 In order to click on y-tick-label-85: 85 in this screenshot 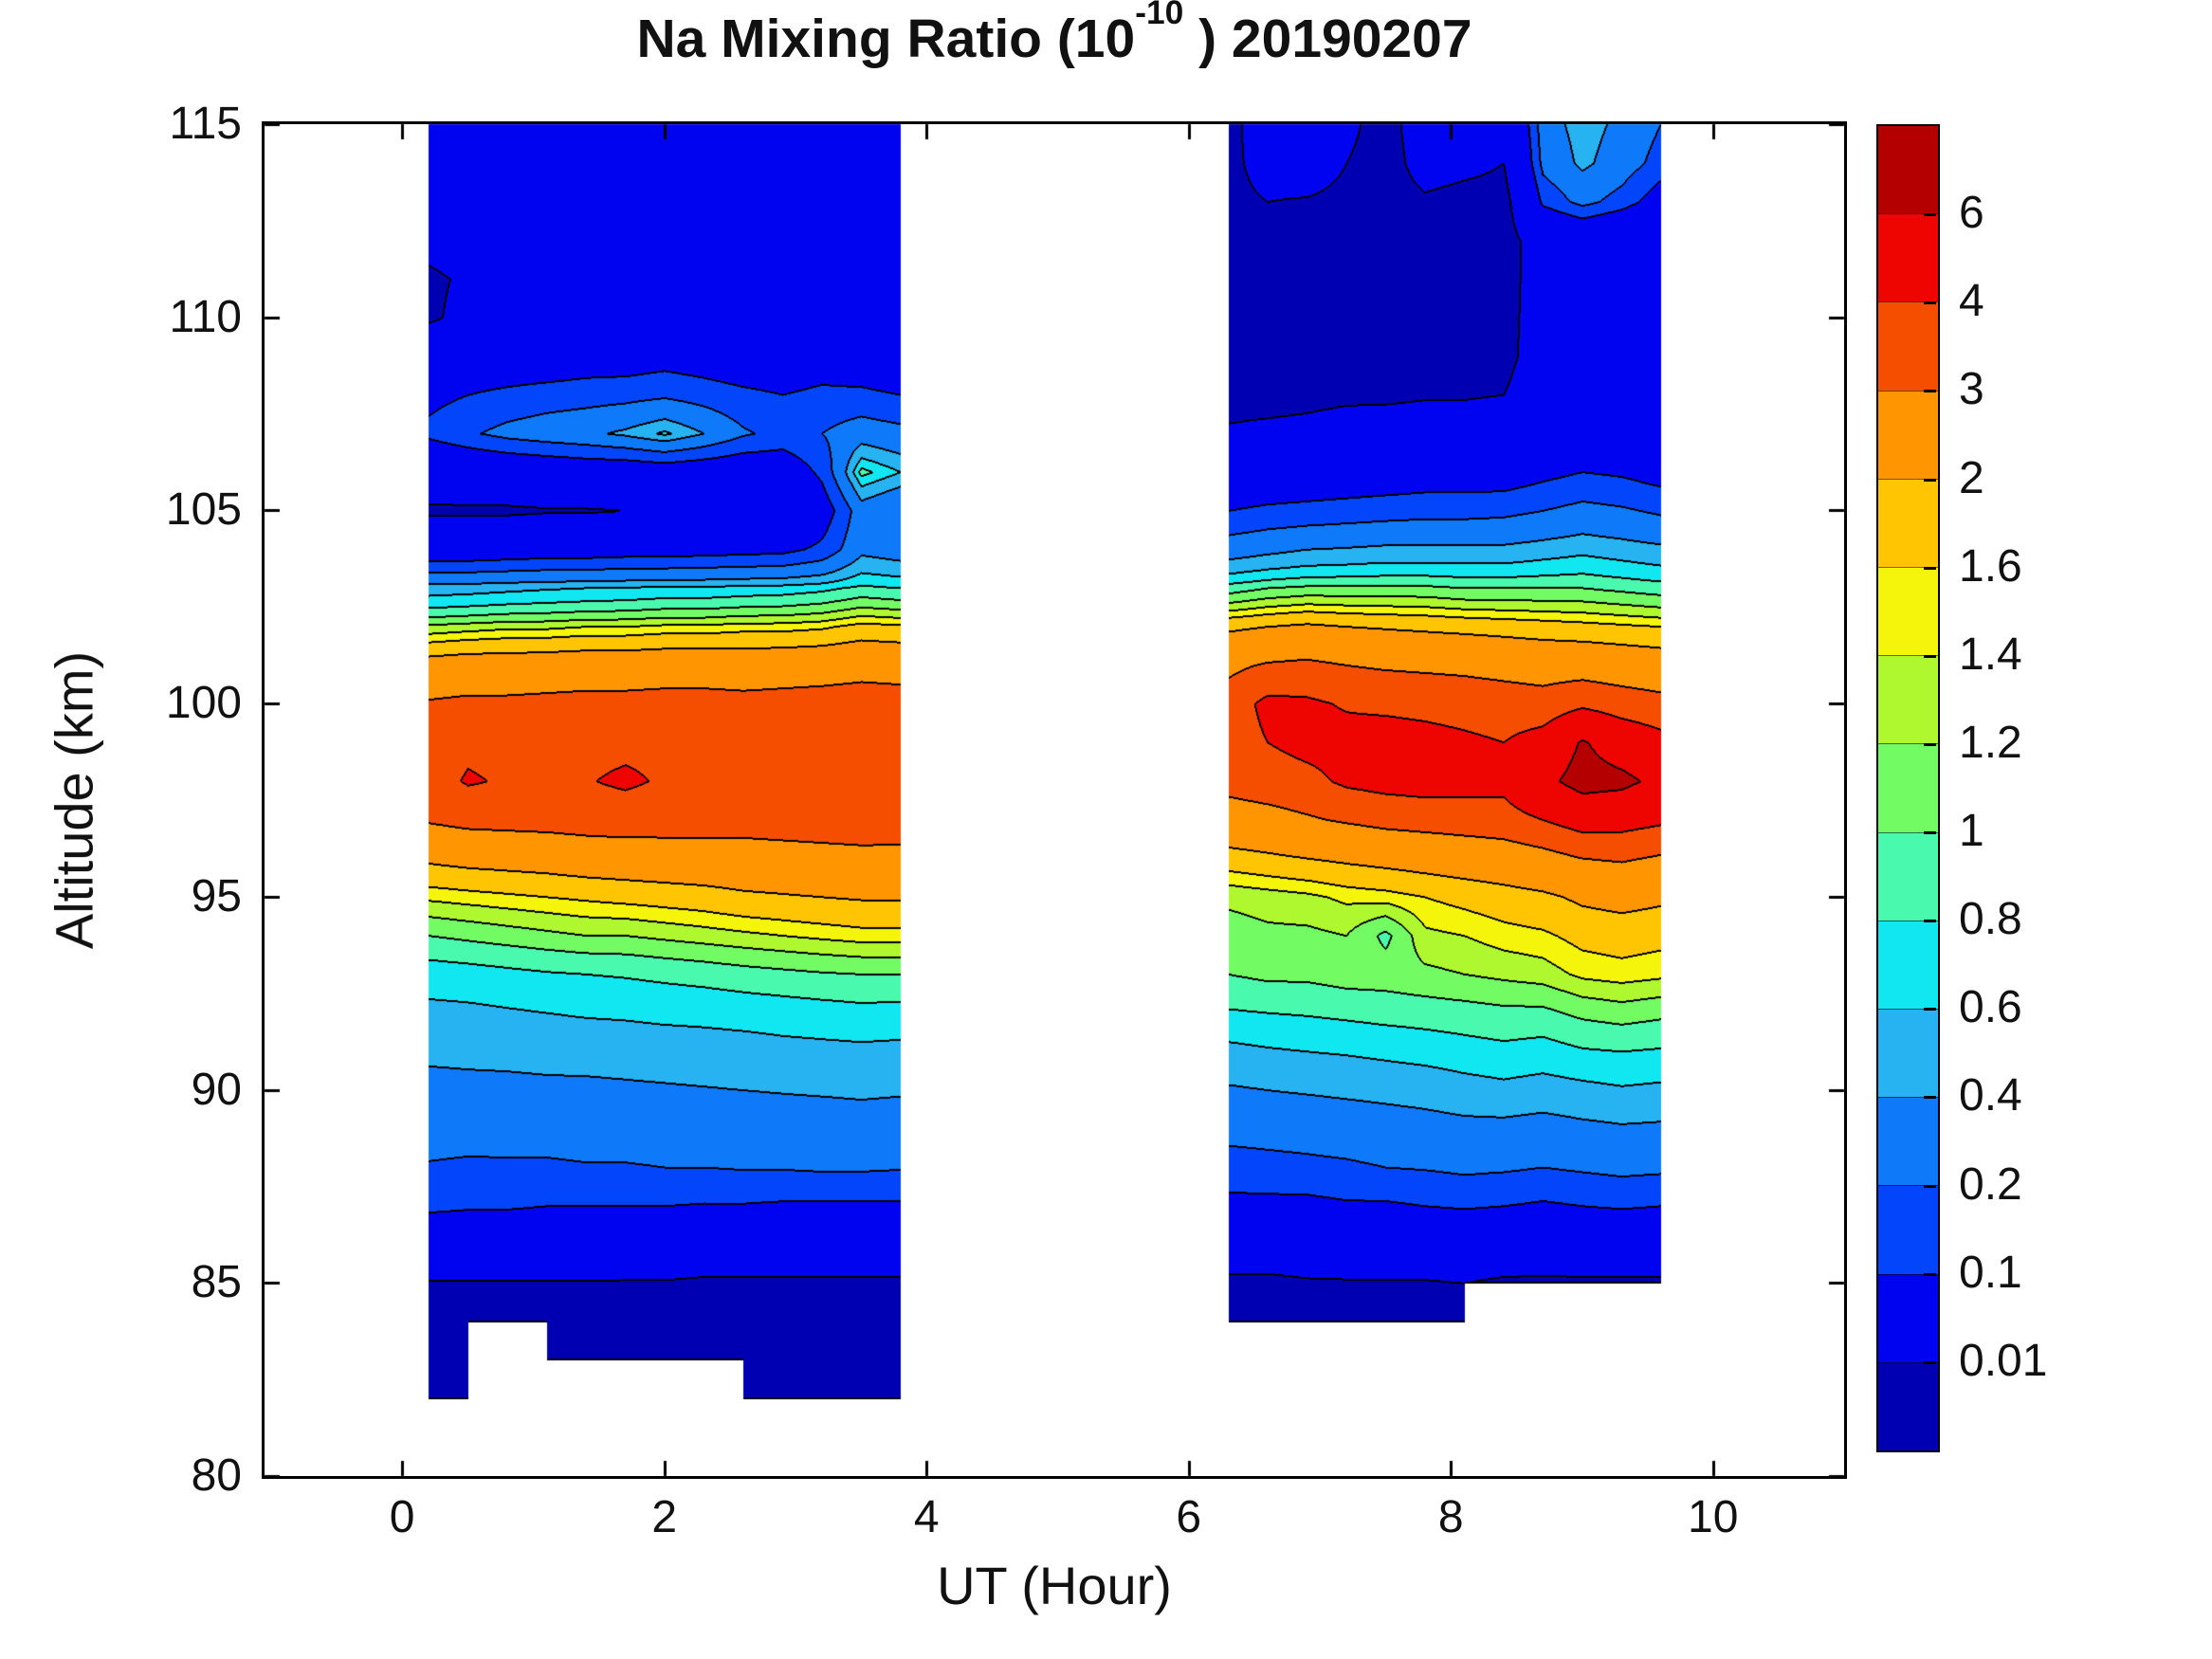, I will do `click(216, 1282)`.